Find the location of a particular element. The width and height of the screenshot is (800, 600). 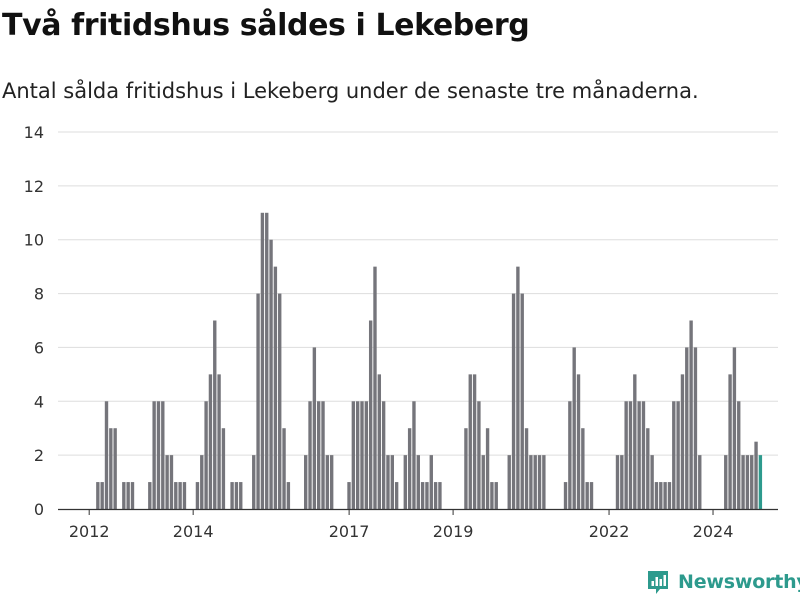

x-tick-label: 2022 is located at coordinates (609, 531).